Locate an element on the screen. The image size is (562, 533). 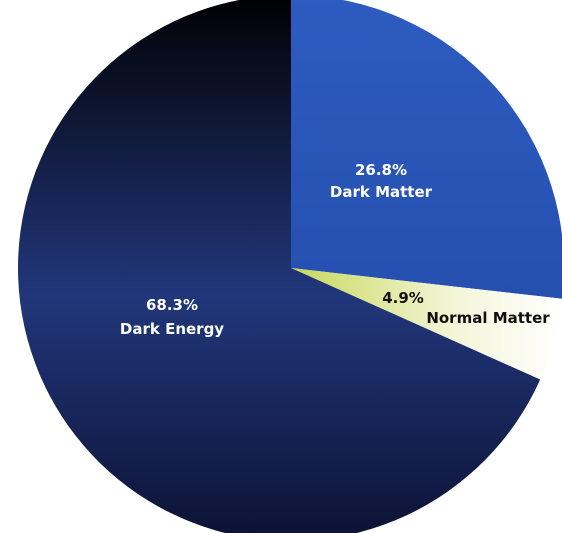
pie-name-label-dark-energy: Dark Energy is located at coordinates (172, 329).